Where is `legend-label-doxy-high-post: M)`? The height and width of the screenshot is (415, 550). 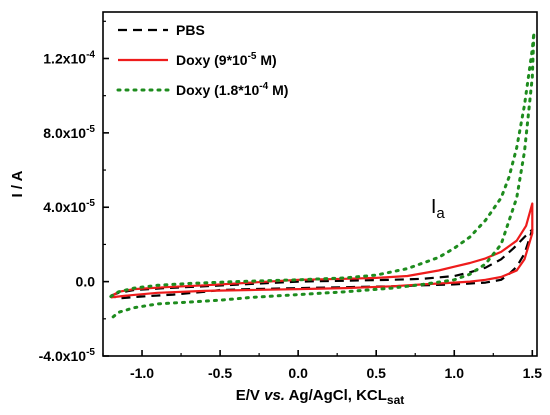
legend-label-doxy-high-post: M) is located at coordinates (278, 90).